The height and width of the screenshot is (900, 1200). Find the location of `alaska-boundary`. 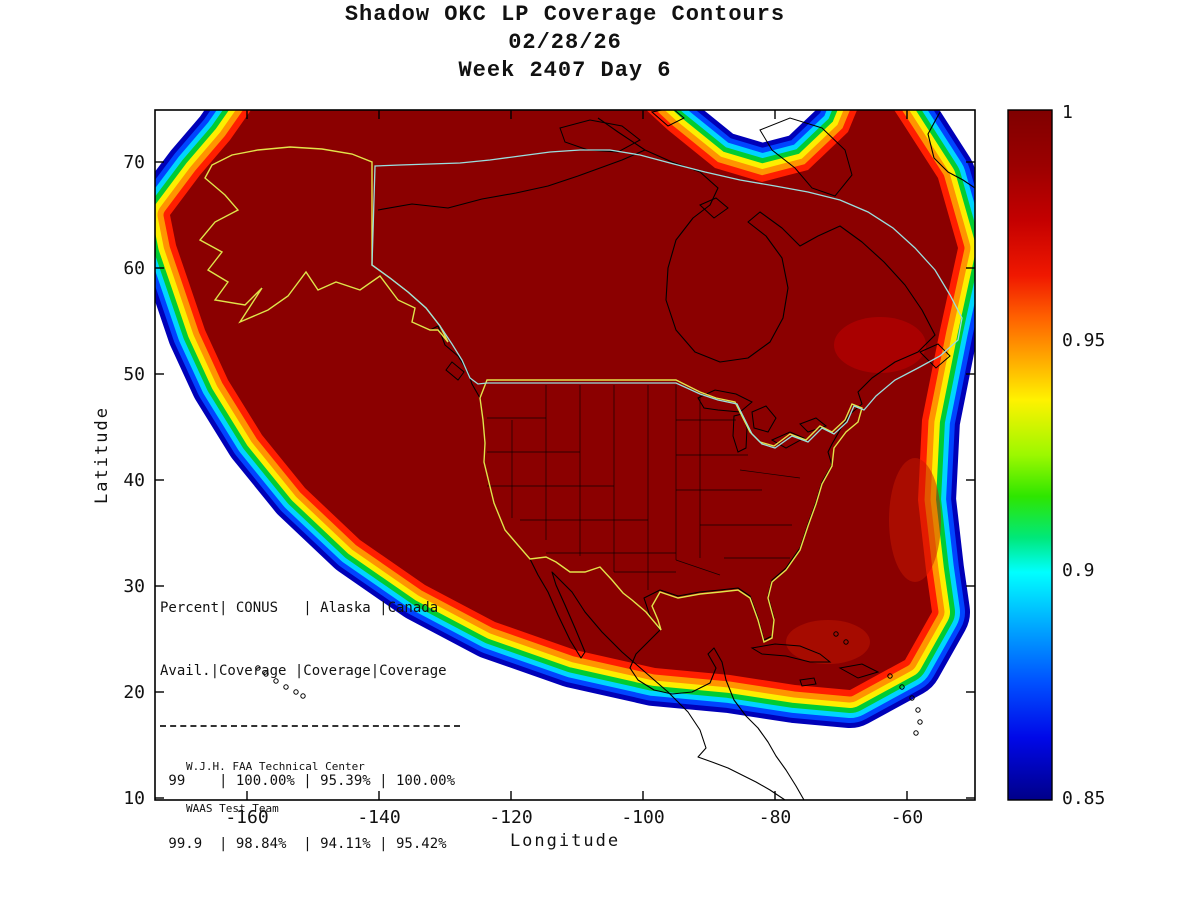

alaska-boundary is located at coordinates (323, 244).